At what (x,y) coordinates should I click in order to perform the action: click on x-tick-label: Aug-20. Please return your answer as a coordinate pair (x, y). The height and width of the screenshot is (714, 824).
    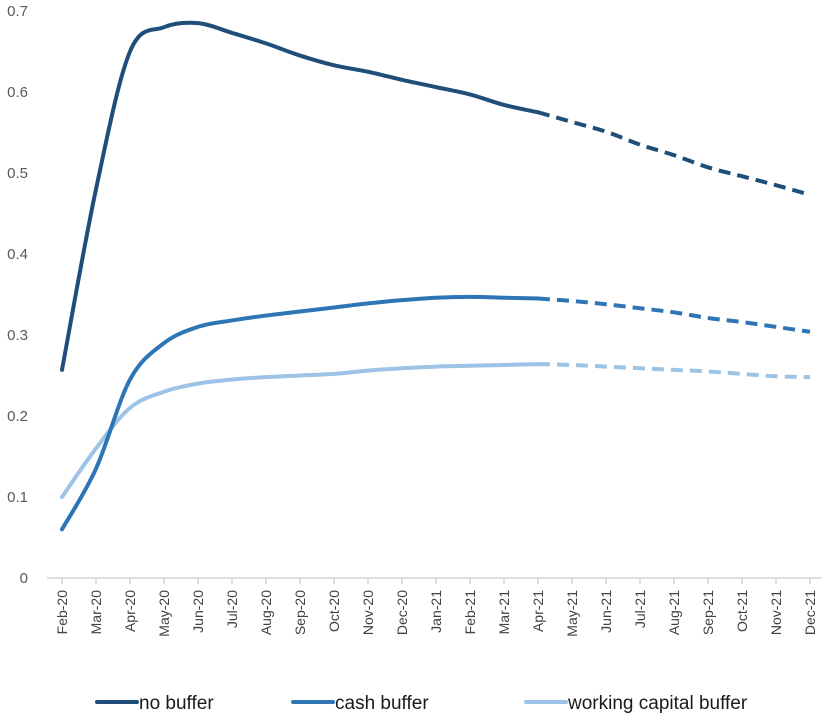
    Looking at the image, I should click on (266, 612).